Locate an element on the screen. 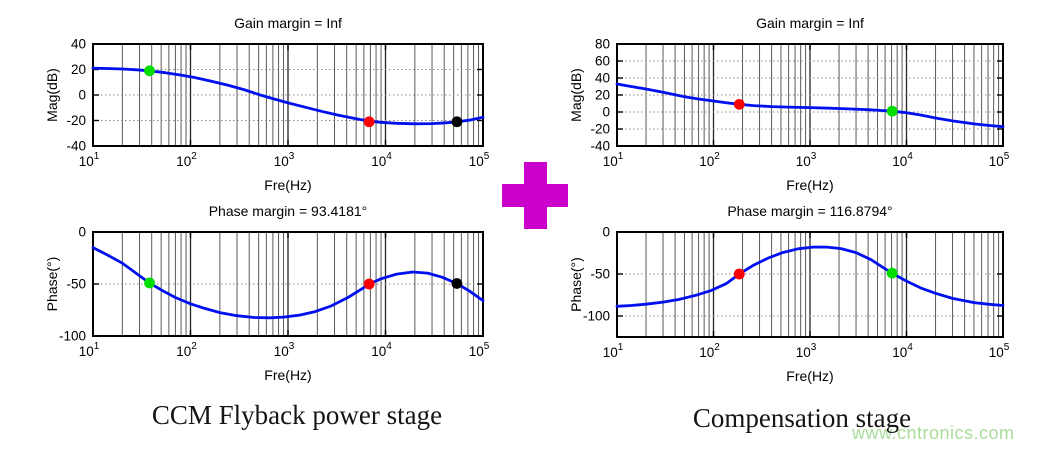 The width and height of the screenshot is (1041, 449). flyback-phase-curve is located at coordinates (288, 283).